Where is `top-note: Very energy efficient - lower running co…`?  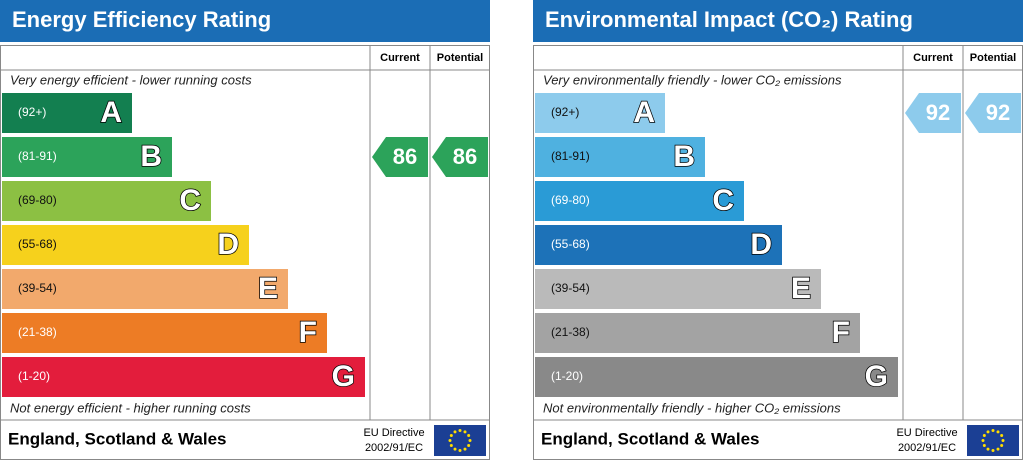
top-note: Very energy efficient - lower running co… is located at coordinates (131, 79).